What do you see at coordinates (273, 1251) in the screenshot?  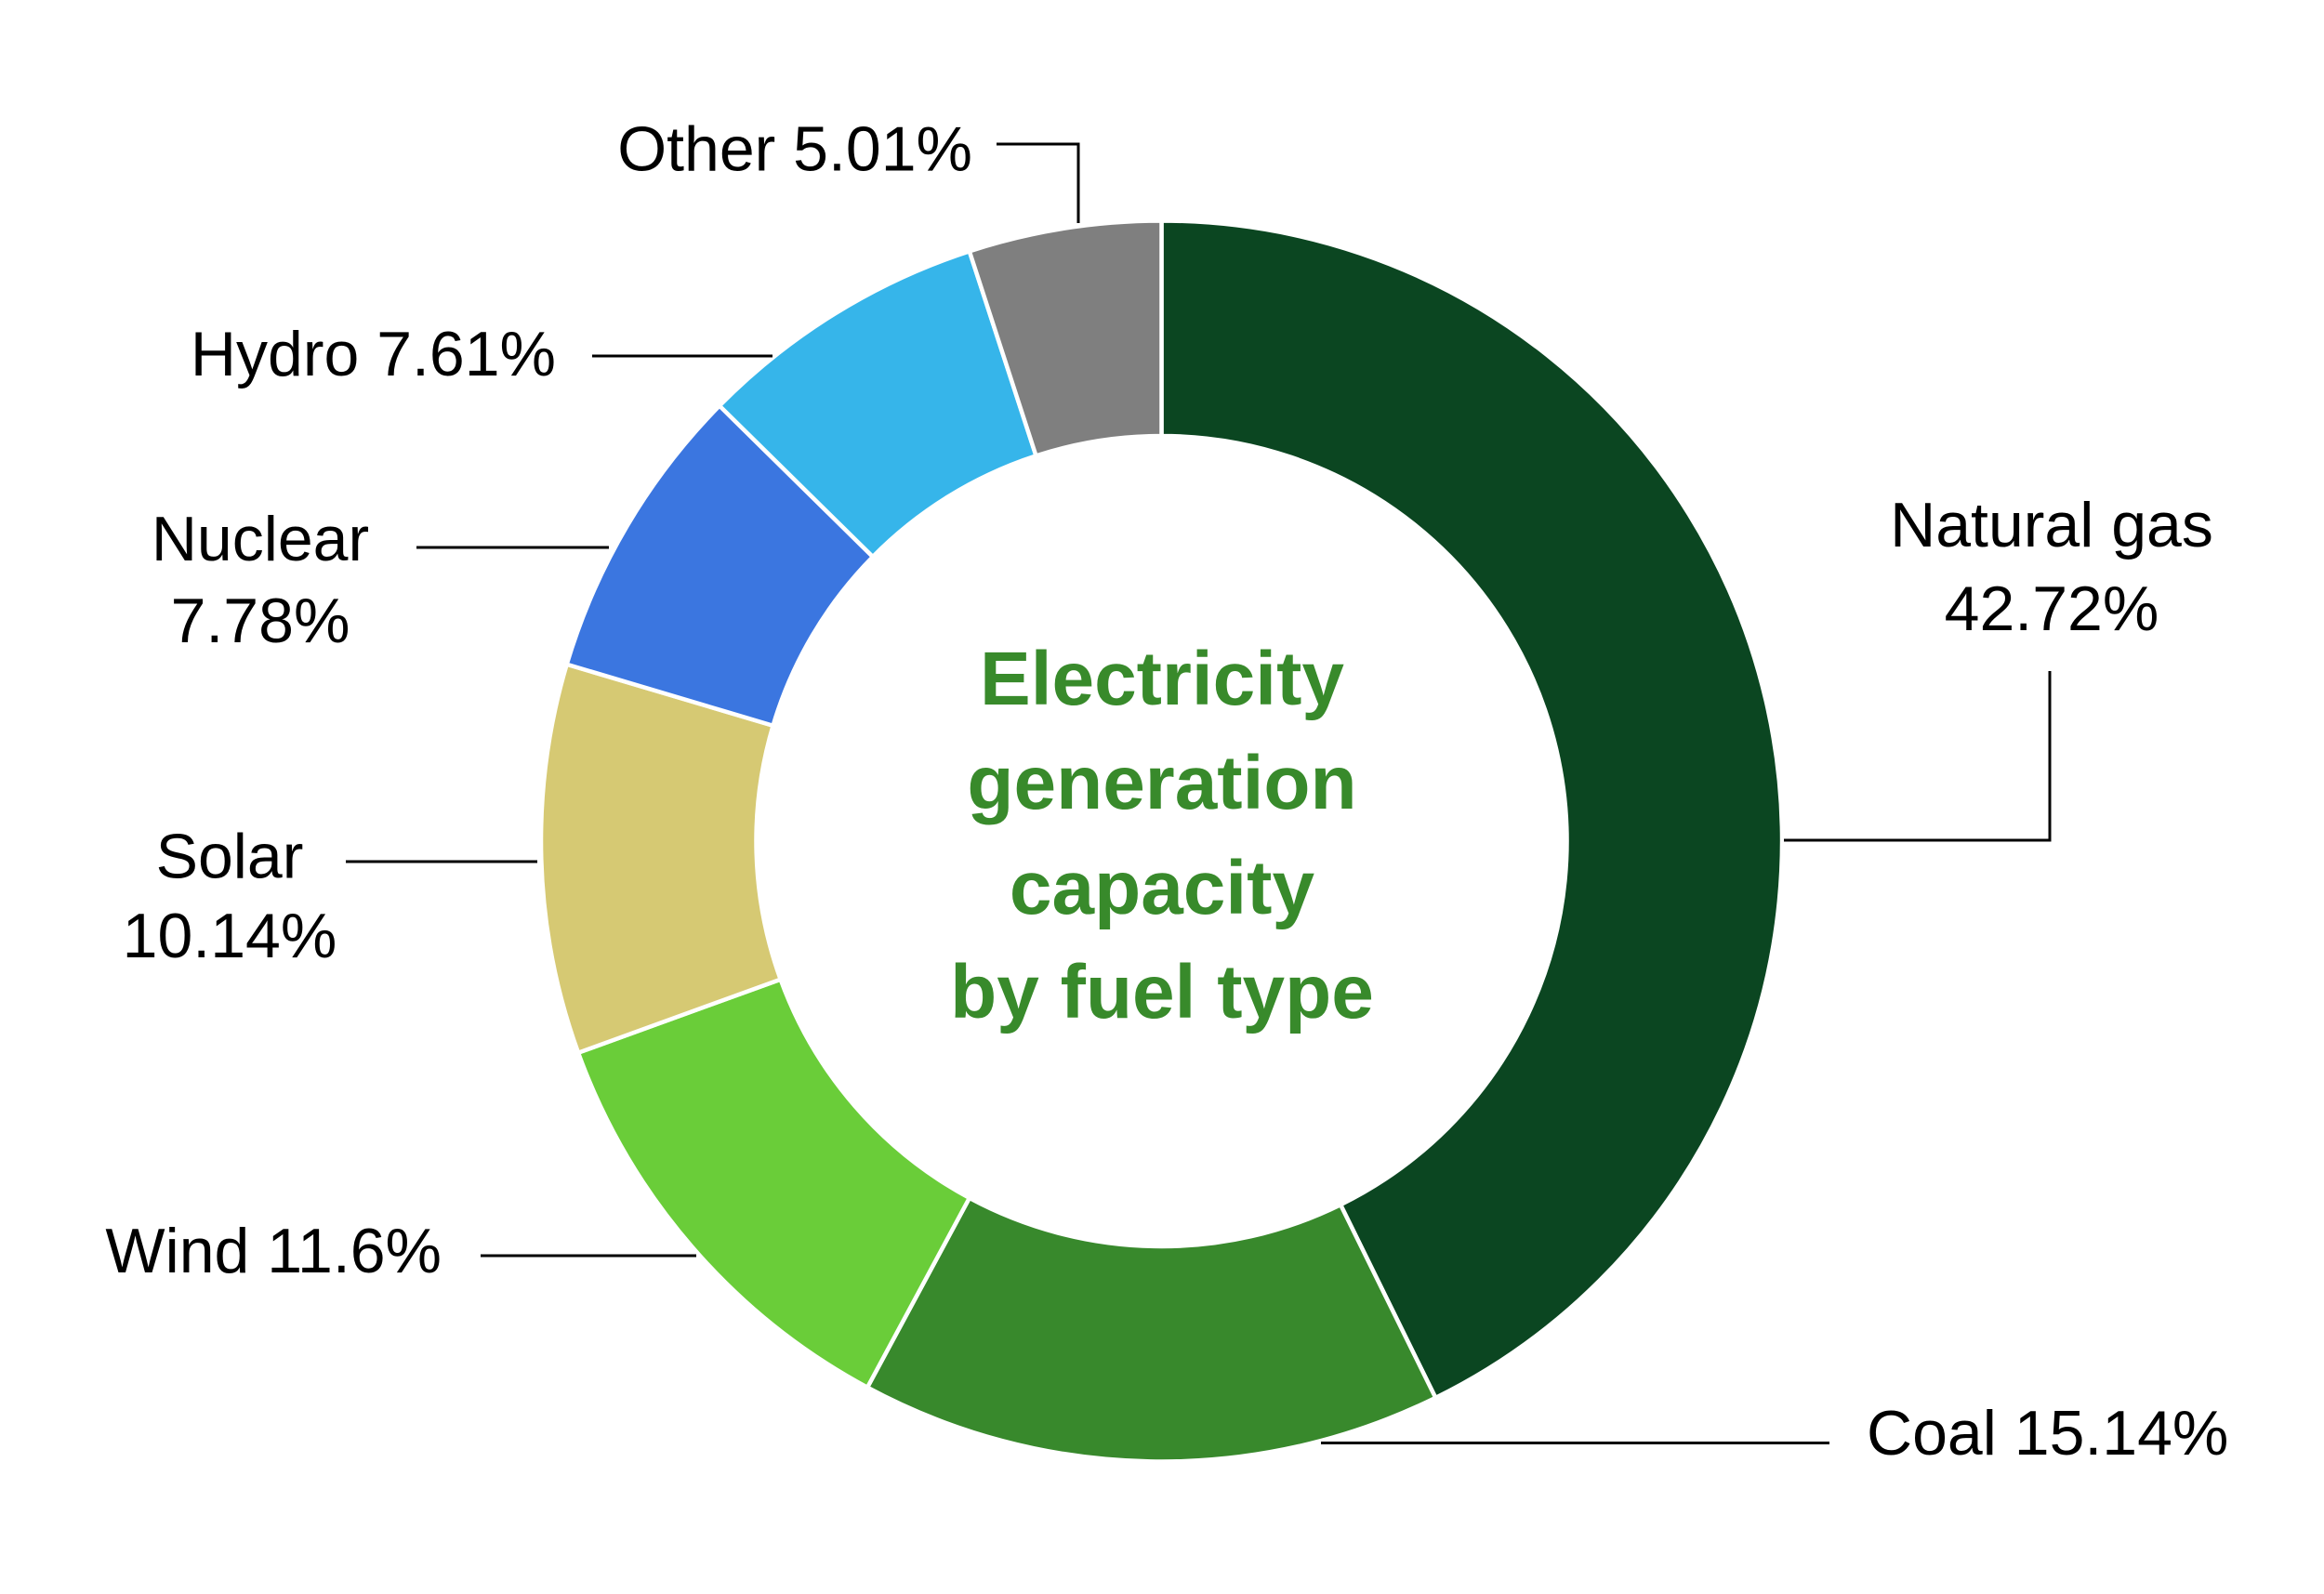 I see `svg-text: Wind 11.6%` at bounding box center [273, 1251].